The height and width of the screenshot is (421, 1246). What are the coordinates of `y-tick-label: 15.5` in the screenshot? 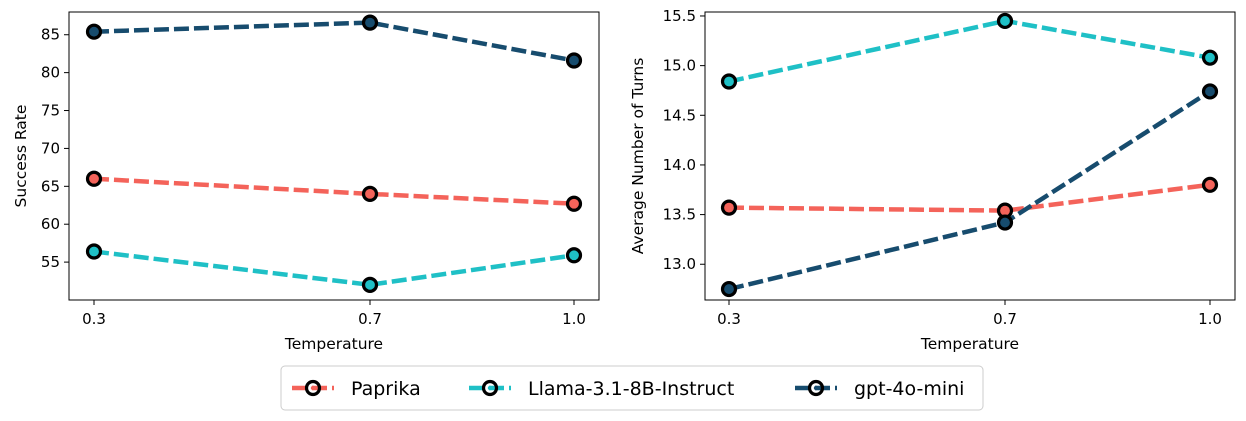 It's located at (679, 16).